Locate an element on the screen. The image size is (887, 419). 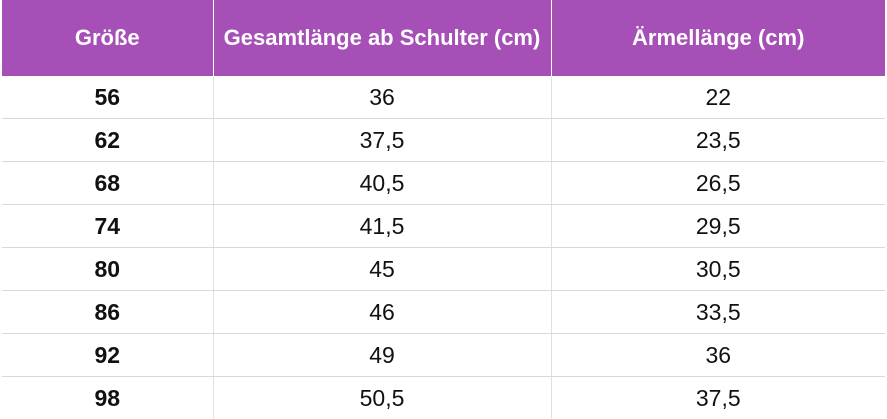
size-cell: 74 is located at coordinates (107, 226).